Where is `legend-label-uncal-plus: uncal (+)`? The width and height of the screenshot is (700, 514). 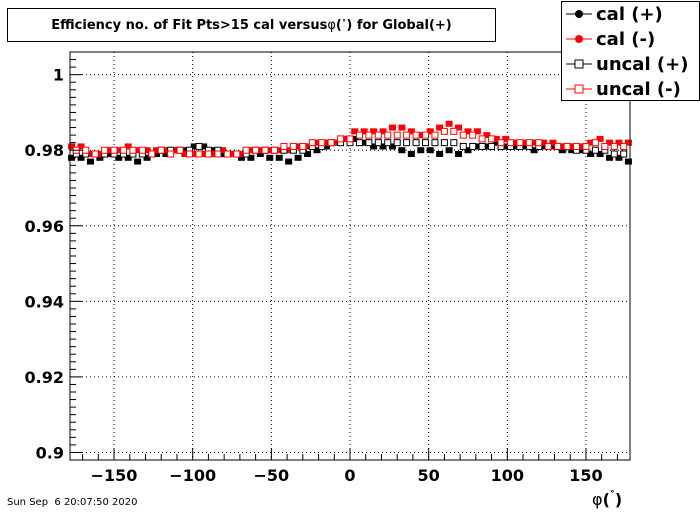
legend-label-uncal-plus: uncal (+) is located at coordinates (642, 64).